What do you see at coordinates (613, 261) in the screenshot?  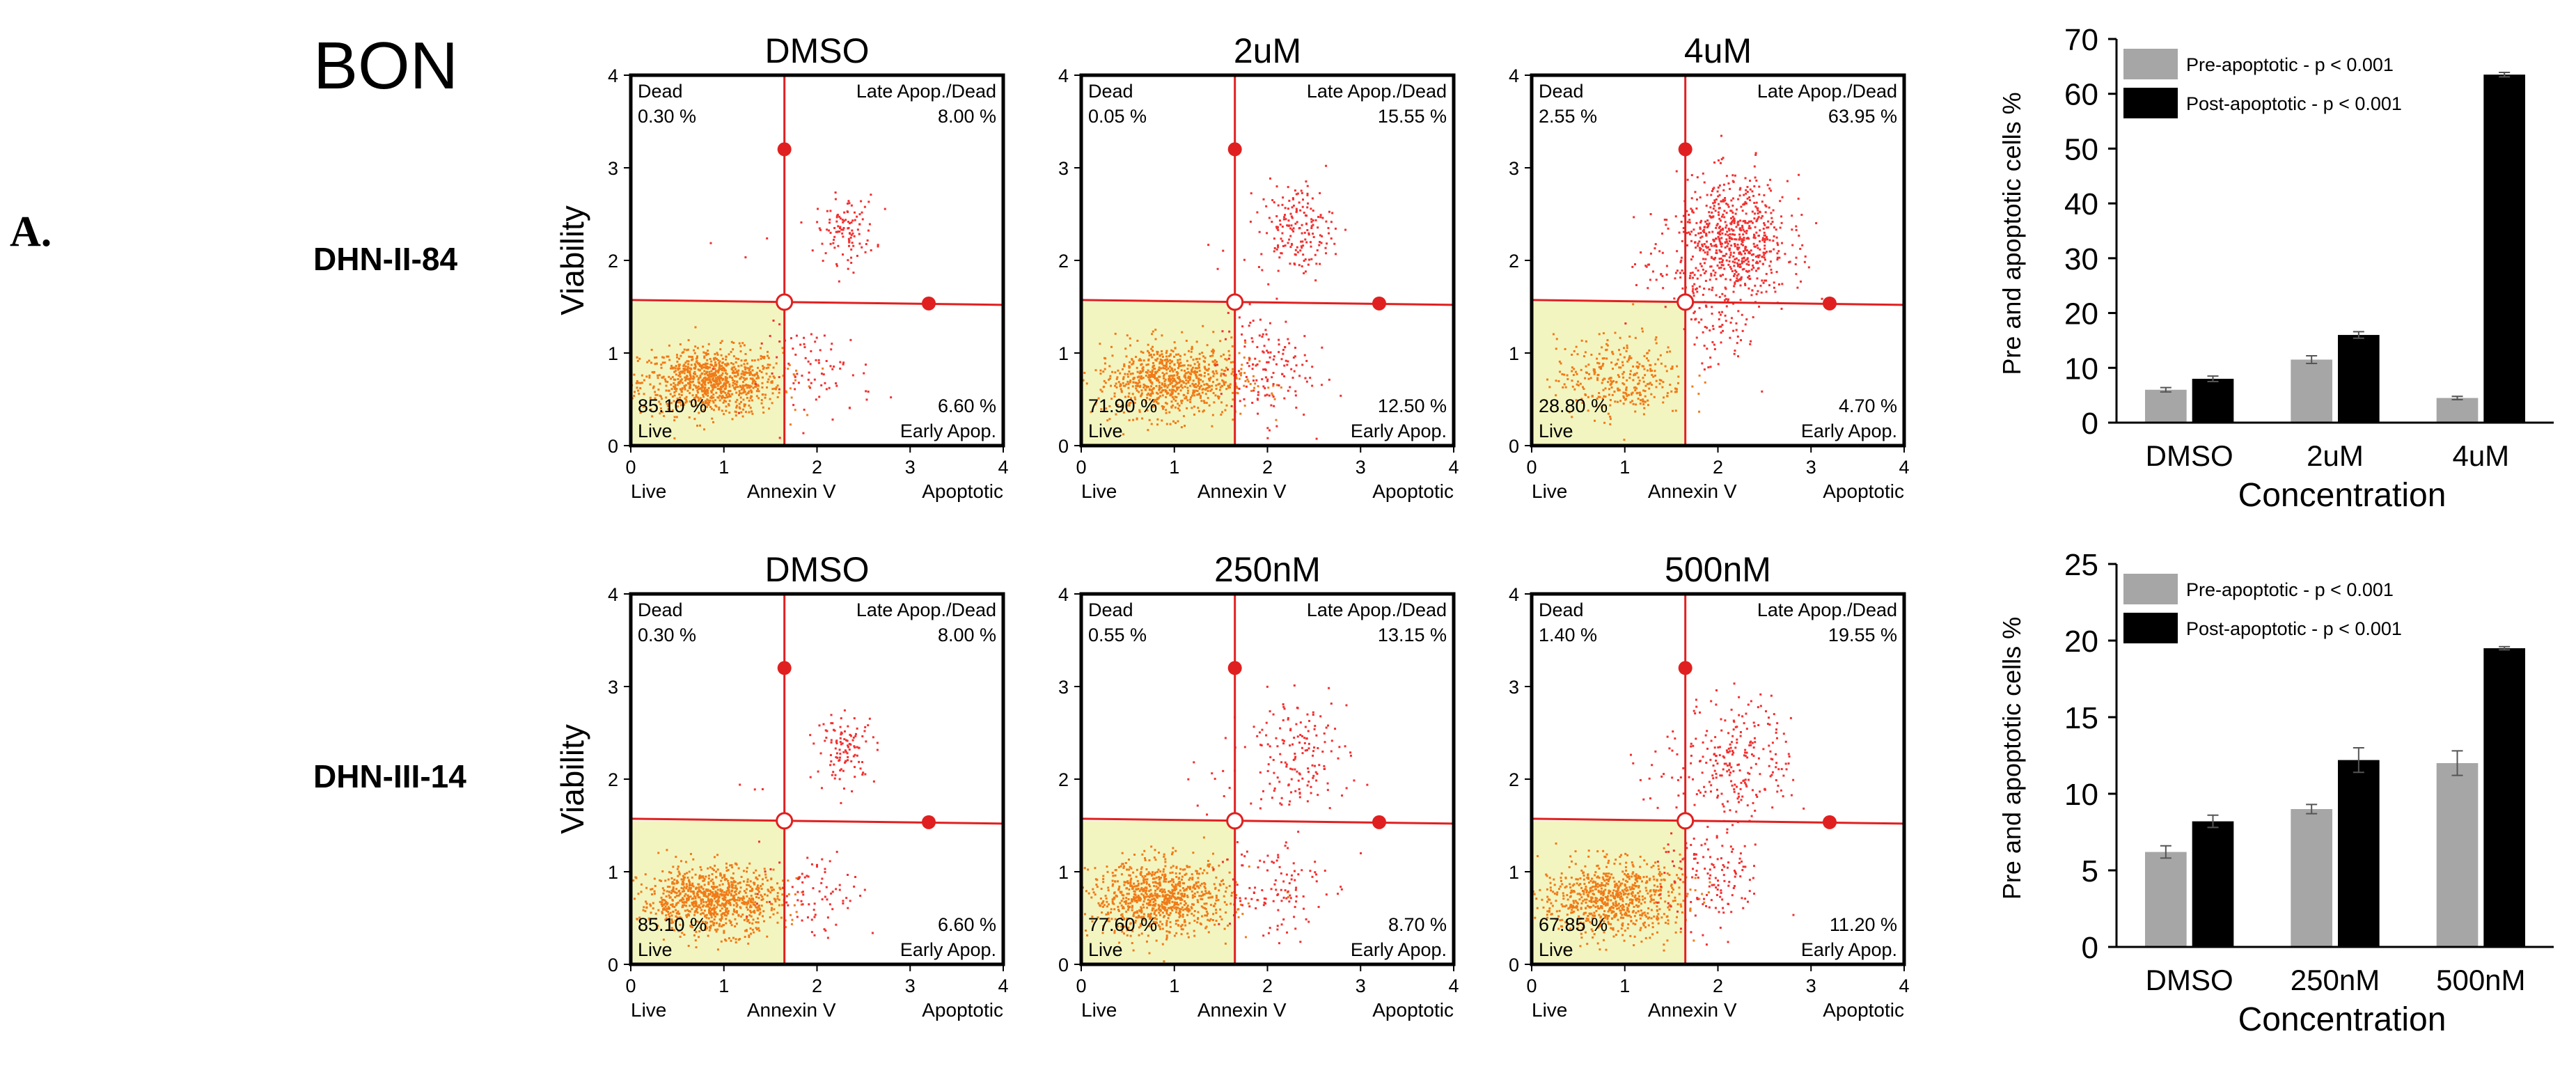 I see `y-tick-label: 2` at bounding box center [613, 261].